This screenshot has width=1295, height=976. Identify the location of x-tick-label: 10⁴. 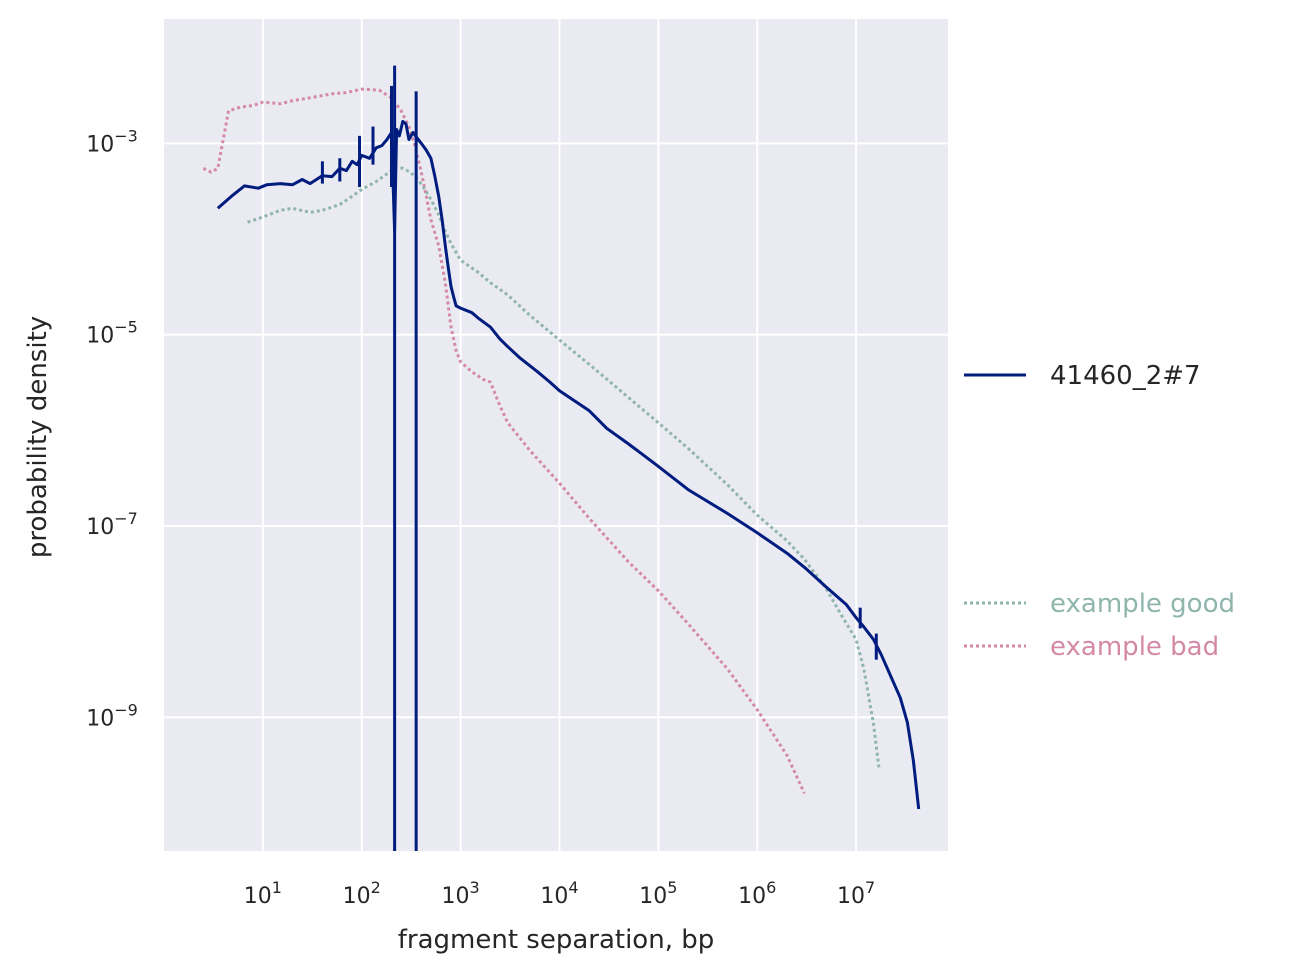
(559, 893).